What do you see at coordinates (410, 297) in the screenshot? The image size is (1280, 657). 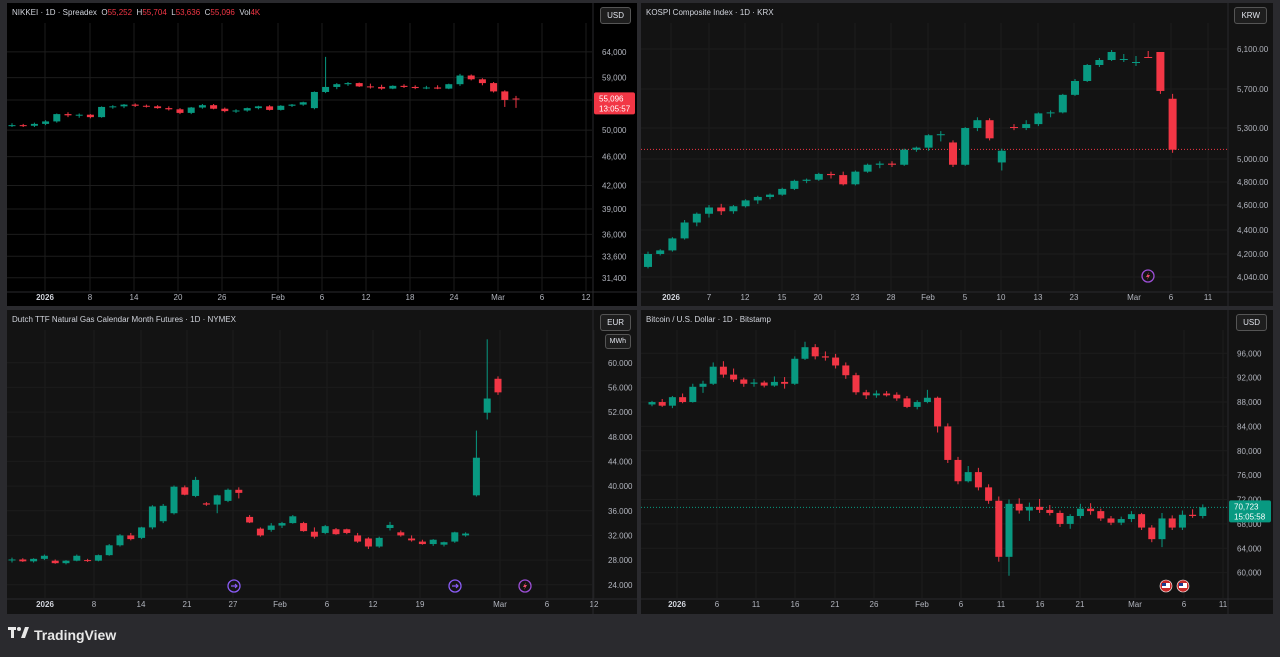 I see `x-tick-label: 18` at bounding box center [410, 297].